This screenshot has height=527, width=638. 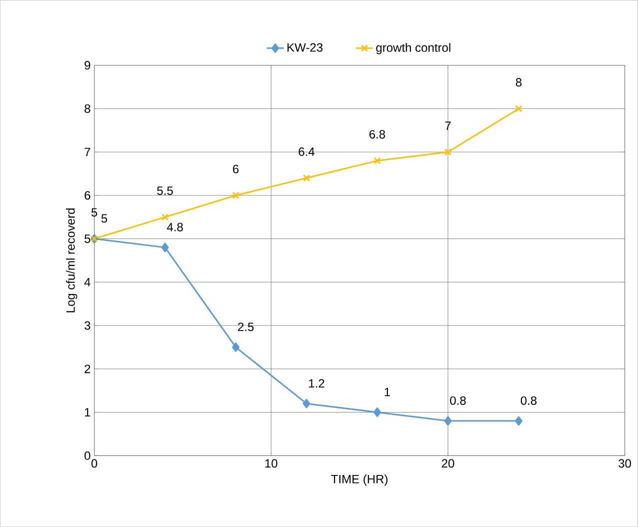 What do you see at coordinates (271, 463) in the screenshot?
I see `x-tick-label: 10` at bounding box center [271, 463].